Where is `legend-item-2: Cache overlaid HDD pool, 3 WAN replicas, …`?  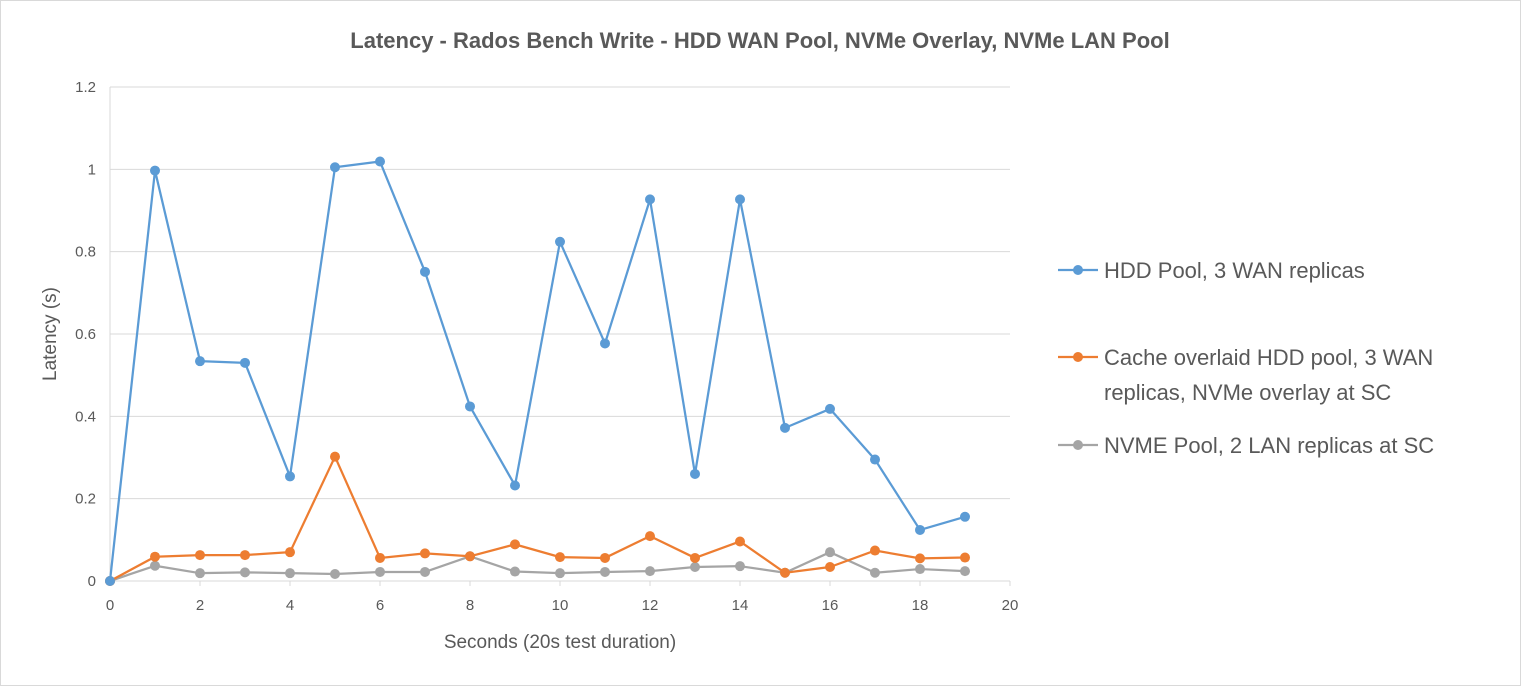 legend-item-2: Cache overlaid HDD pool, 3 WAN replicas, … is located at coordinates (1245, 375).